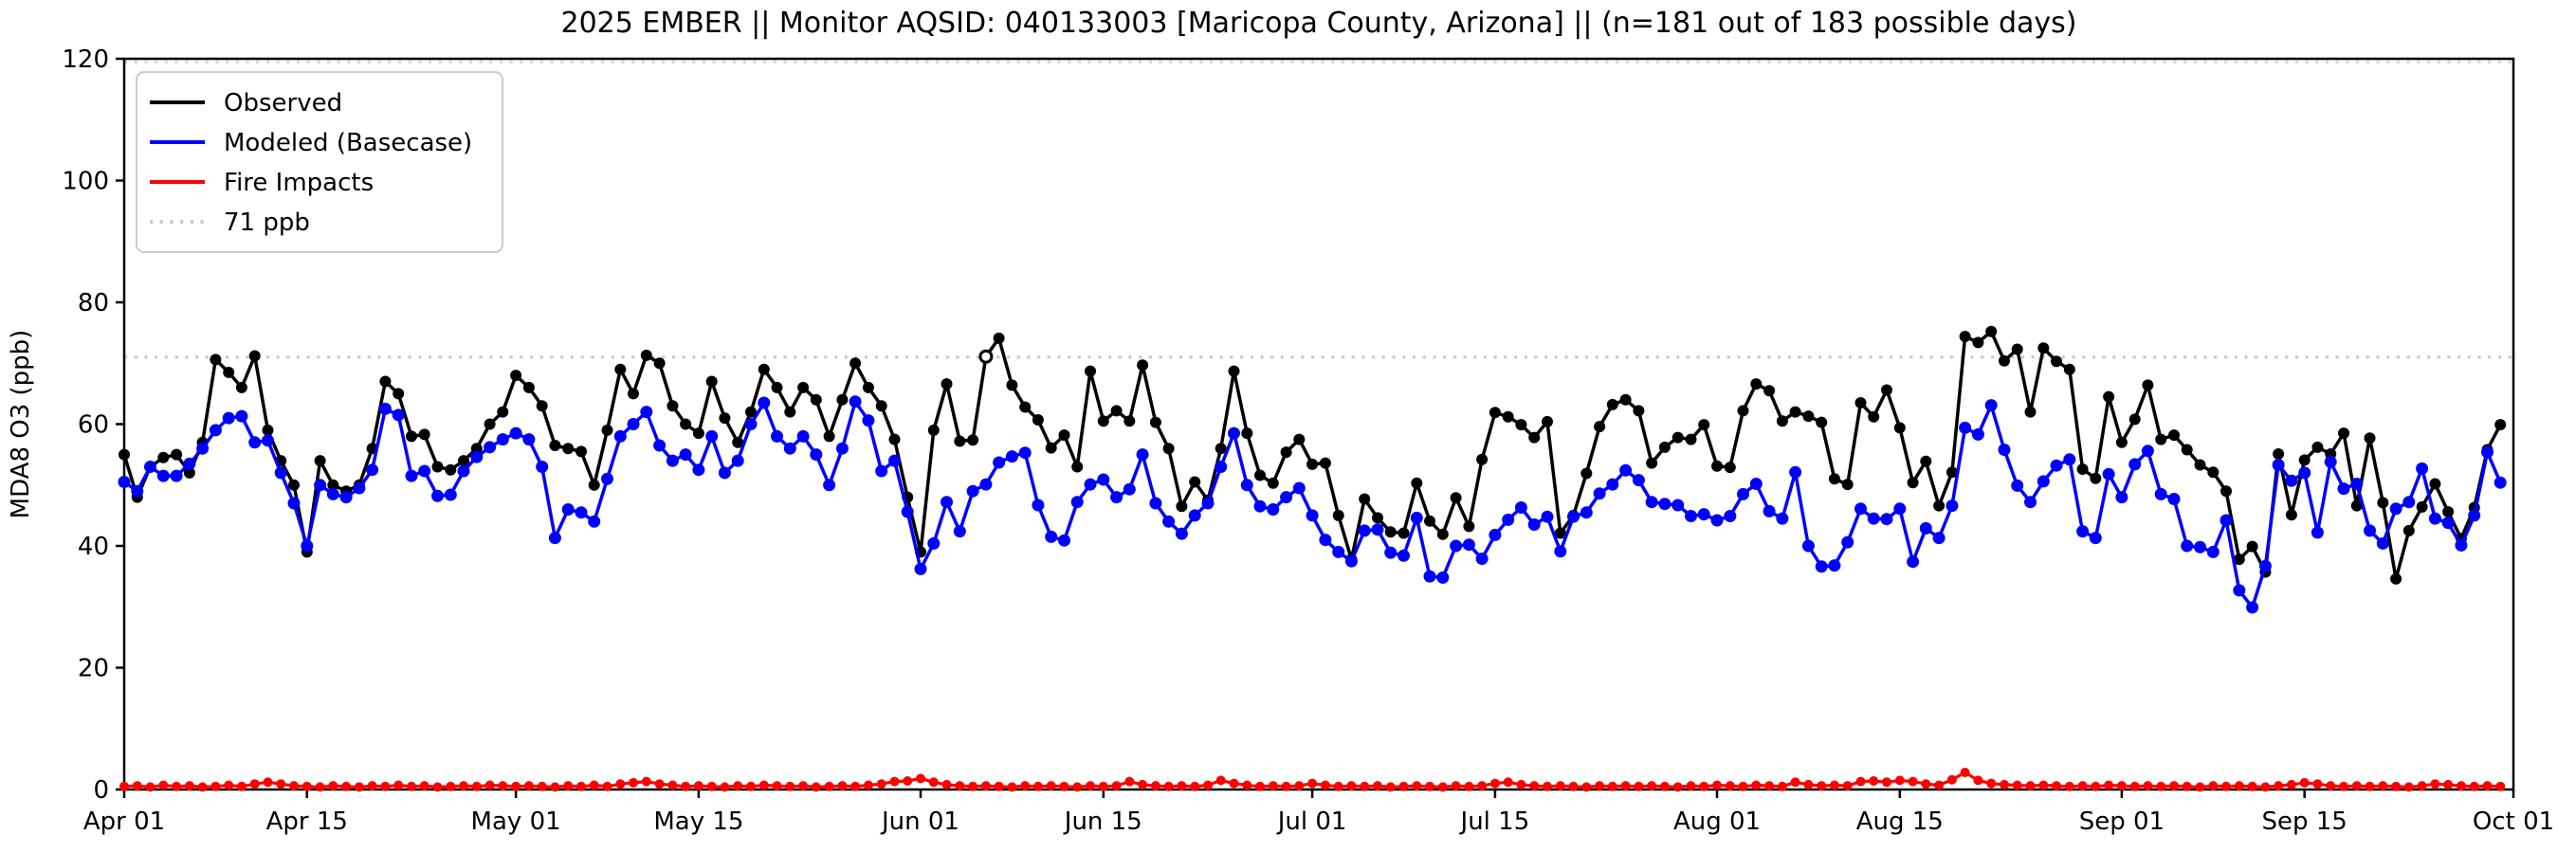 The image size is (2576, 853). What do you see at coordinates (348, 143) in the screenshot?
I see `legend-label: Modeled (Basecase)` at bounding box center [348, 143].